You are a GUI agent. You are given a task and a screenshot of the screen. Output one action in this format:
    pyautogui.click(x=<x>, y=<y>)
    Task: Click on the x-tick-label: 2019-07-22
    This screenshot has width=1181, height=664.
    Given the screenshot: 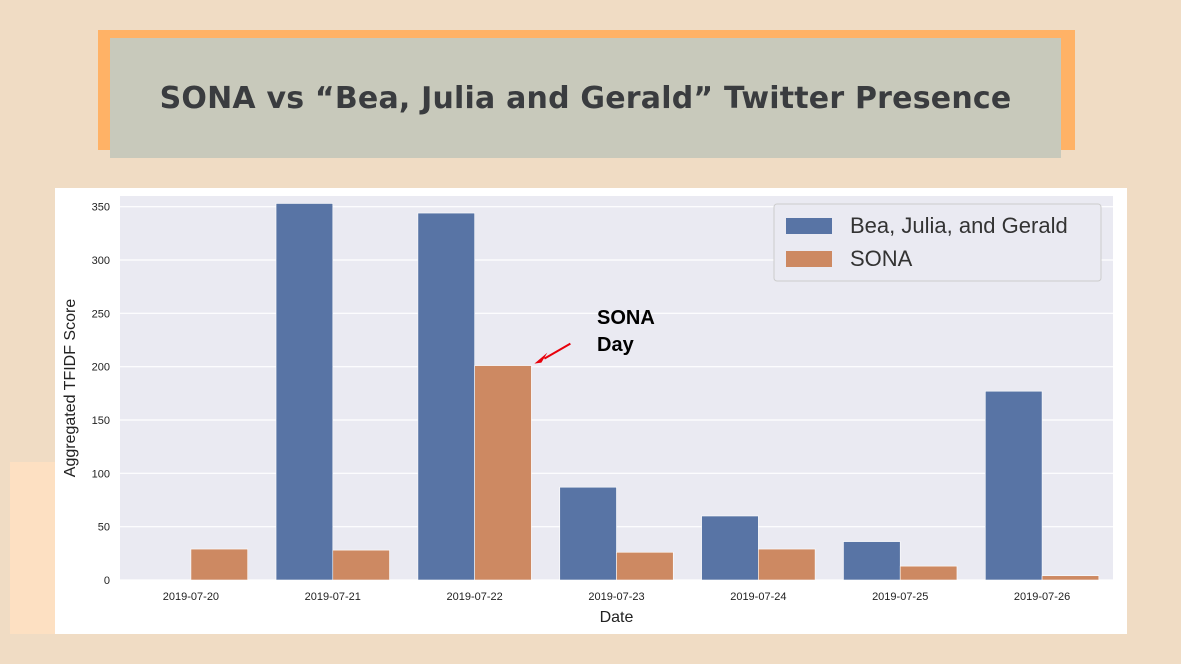 What is the action you would take?
    pyautogui.click(x=475, y=597)
    